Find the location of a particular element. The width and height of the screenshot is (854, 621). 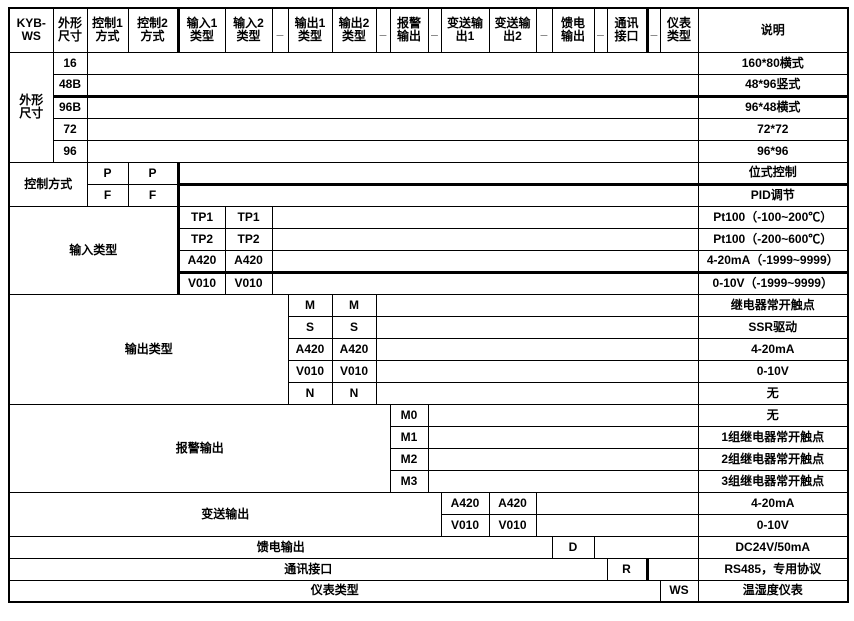

desc-cell: Pt100（-200~600℃） is located at coordinates (773, 239).